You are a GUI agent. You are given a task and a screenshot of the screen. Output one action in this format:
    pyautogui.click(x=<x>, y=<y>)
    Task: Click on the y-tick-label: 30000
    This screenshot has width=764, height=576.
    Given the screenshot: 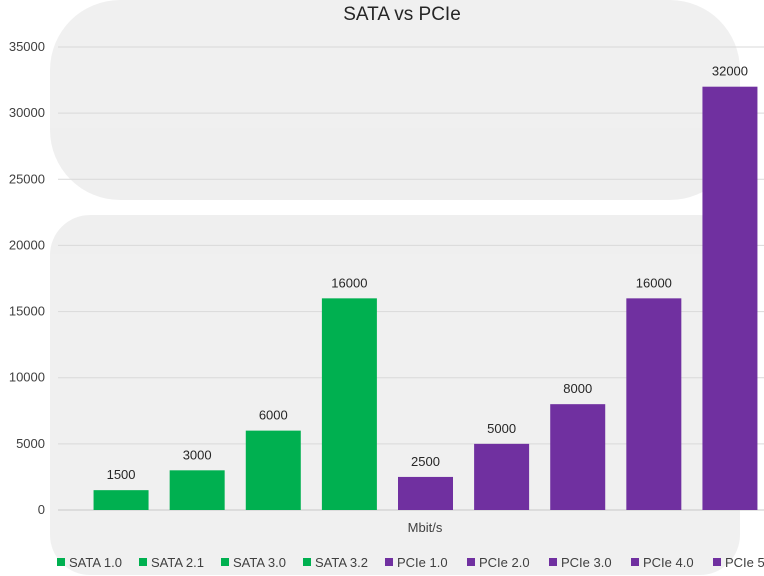 What is the action you would take?
    pyautogui.click(x=27, y=112)
    